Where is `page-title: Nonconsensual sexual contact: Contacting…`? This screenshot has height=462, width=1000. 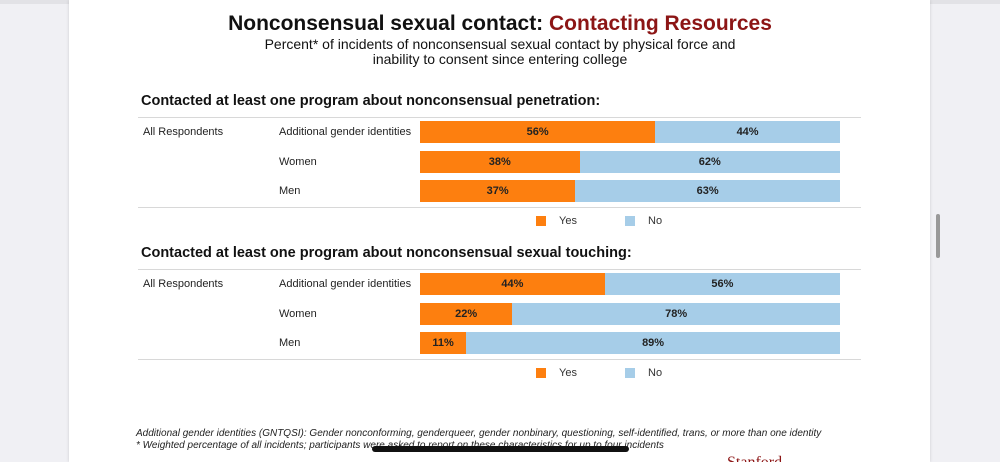
page-title: Nonconsensual sexual contact: Contacting… is located at coordinates (500, 24).